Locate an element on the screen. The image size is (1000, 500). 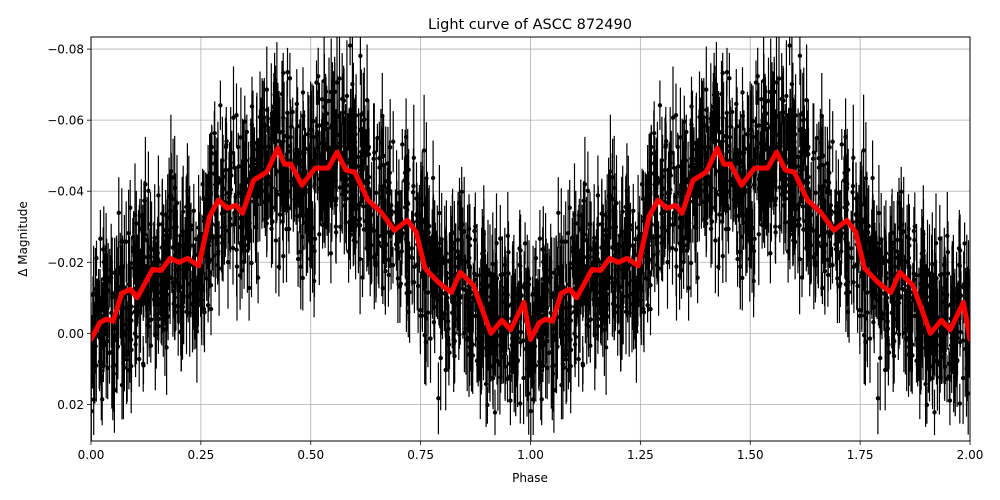
x-axis-ticks: 0.00 0.25 0.50 0.75 1.00 1.25 1.50 1.75 2.00 is located at coordinates (531, 451).